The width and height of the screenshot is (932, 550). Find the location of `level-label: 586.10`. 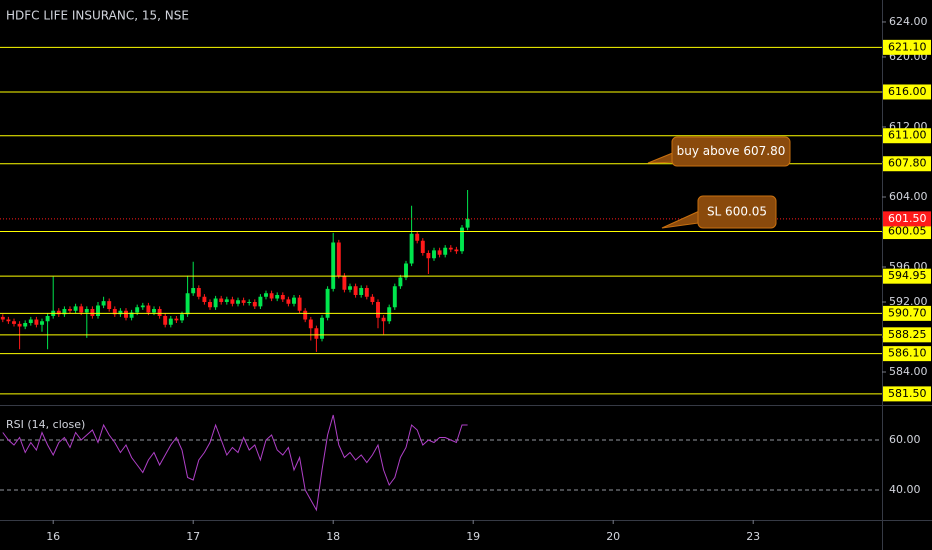

level-label: 586.10 is located at coordinates (907, 353).